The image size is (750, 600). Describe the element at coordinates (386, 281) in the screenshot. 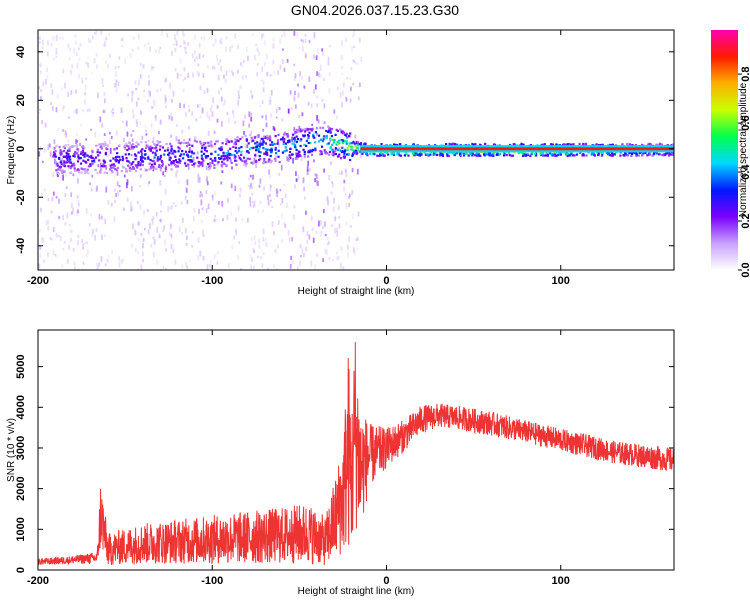

I see `x-tick-label: 0` at that location.